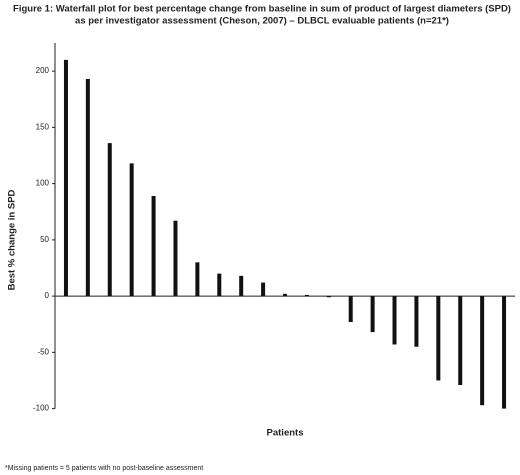 This screenshot has height=475, width=520. I want to click on y-tick-label: 200, so click(43, 70).